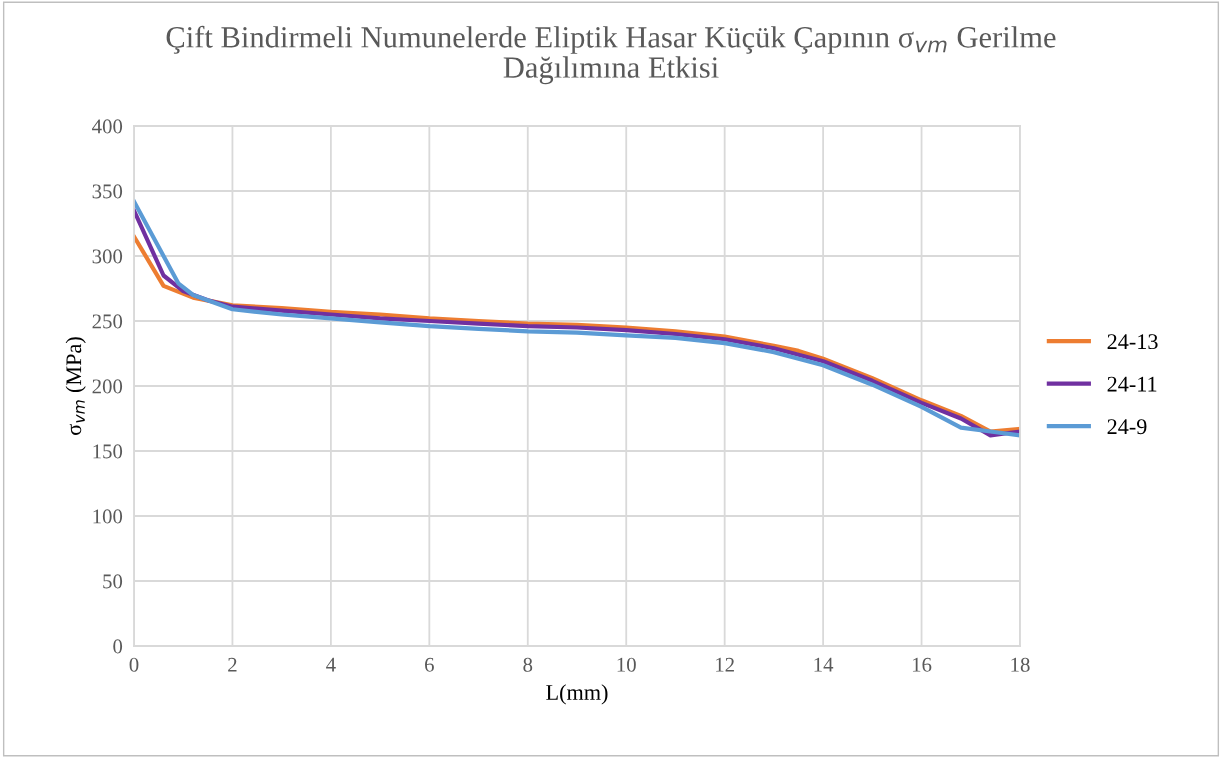  Describe the element at coordinates (118, 646) in the screenshot. I see `y-tick-label: 0` at that location.